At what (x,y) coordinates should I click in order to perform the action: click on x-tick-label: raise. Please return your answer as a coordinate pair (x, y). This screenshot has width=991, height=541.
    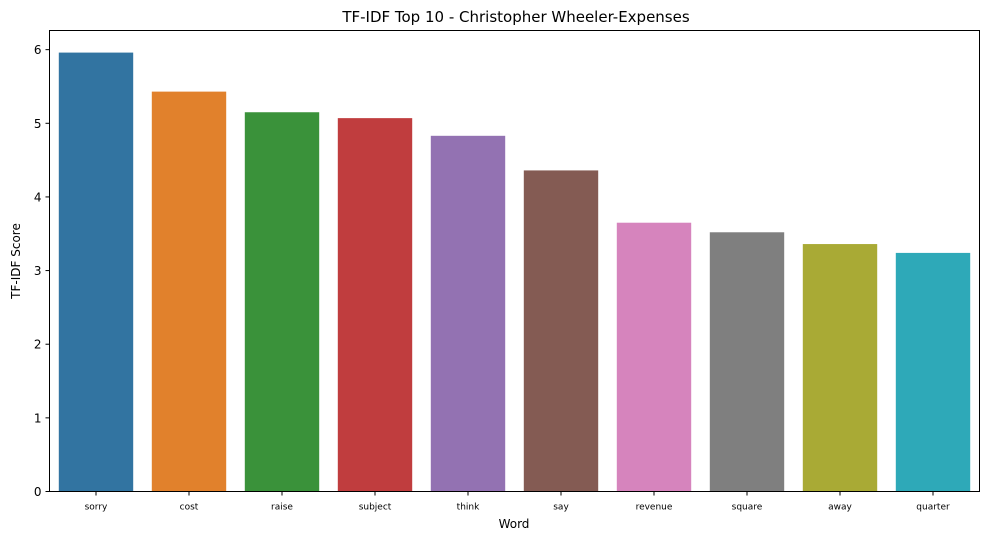
    Looking at the image, I should click on (282, 508).